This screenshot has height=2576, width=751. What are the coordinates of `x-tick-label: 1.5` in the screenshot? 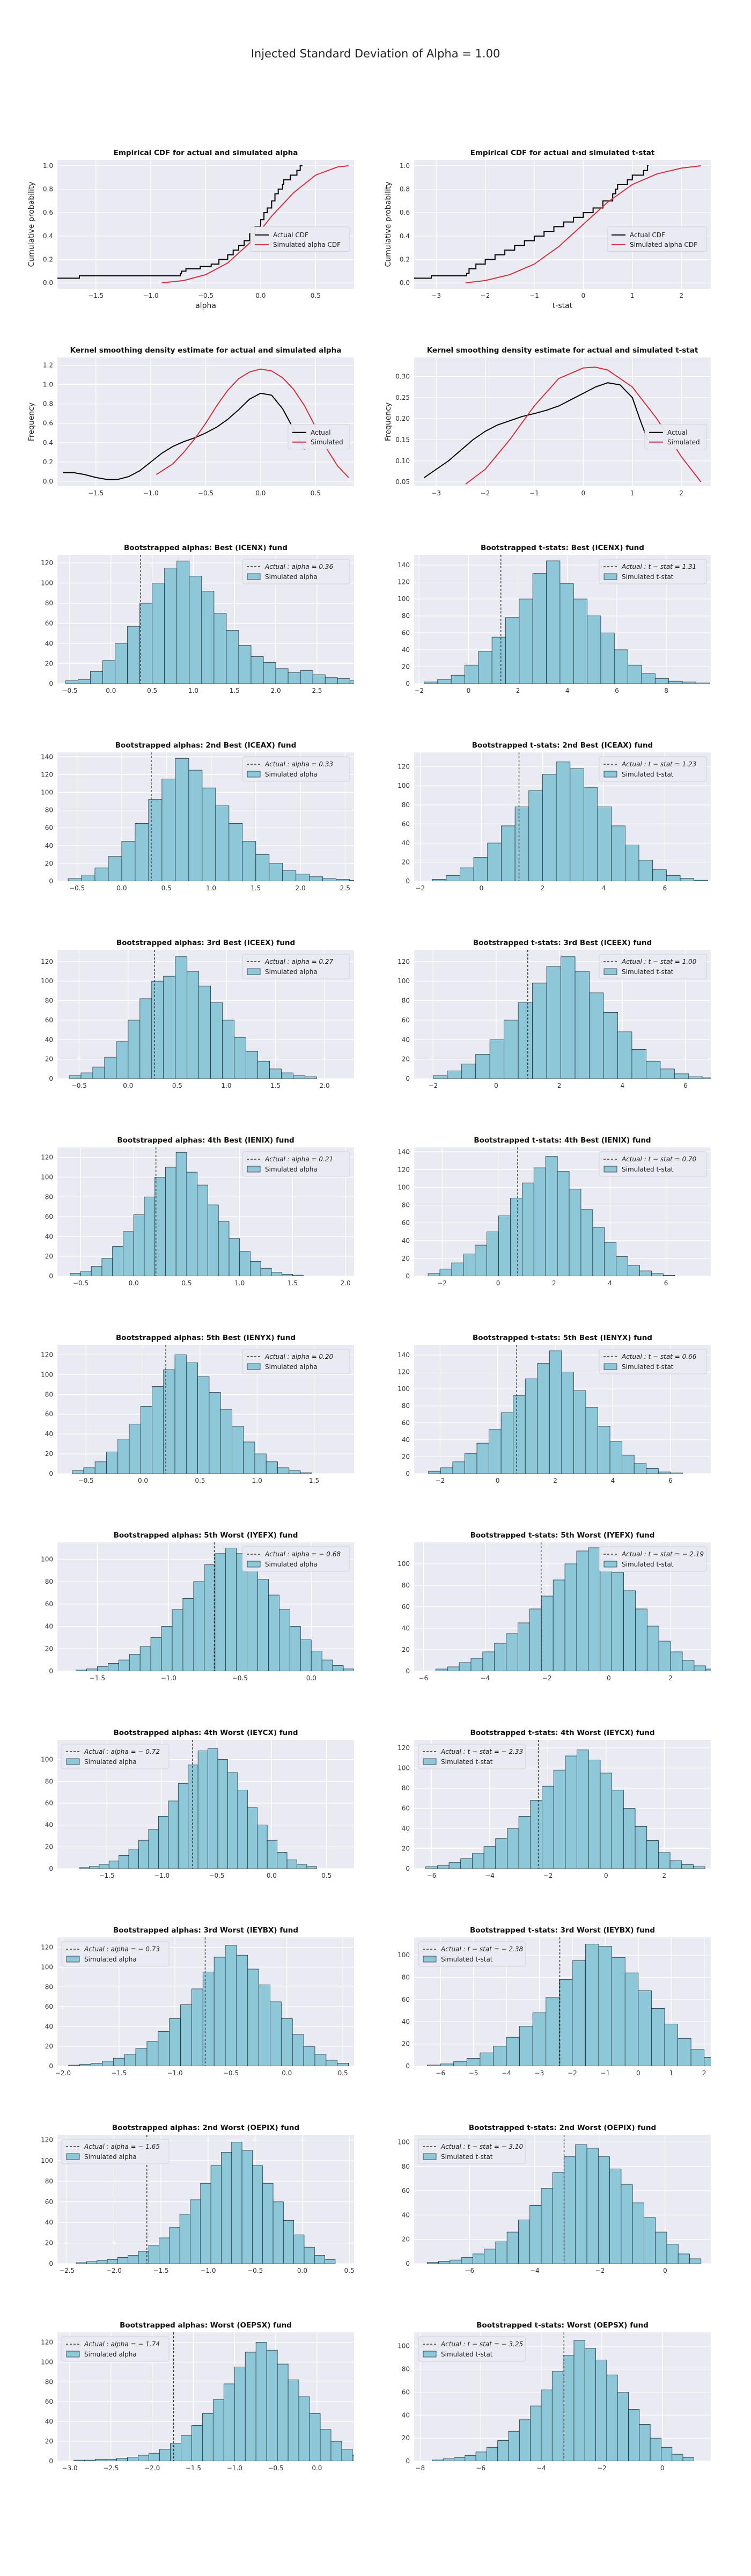 It's located at (235, 690).